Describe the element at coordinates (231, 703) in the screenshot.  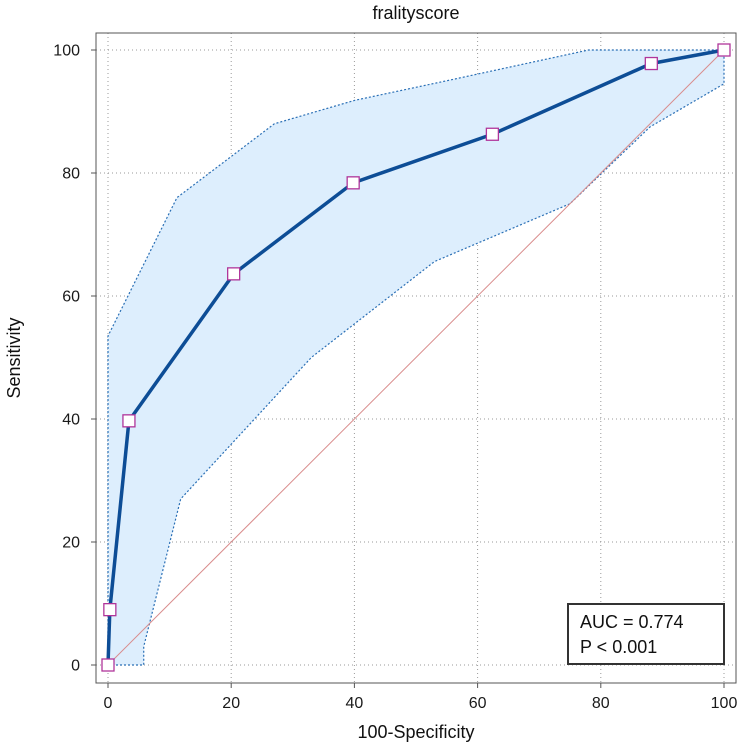
I see `x-tick-label-1: 20` at that location.